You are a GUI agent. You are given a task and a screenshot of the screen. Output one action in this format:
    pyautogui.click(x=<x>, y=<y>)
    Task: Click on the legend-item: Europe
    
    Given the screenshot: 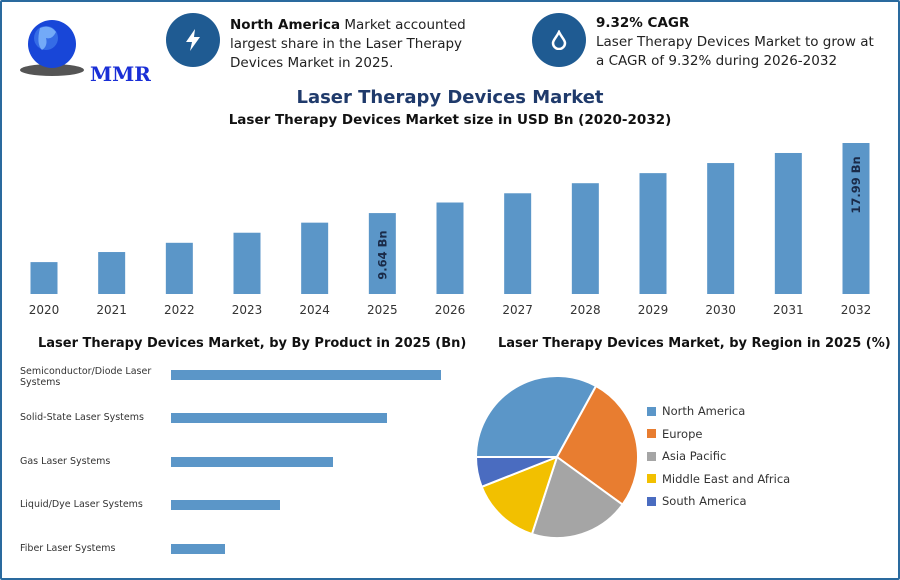 What is the action you would take?
    pyautogui.click(x=674, y=434)
    